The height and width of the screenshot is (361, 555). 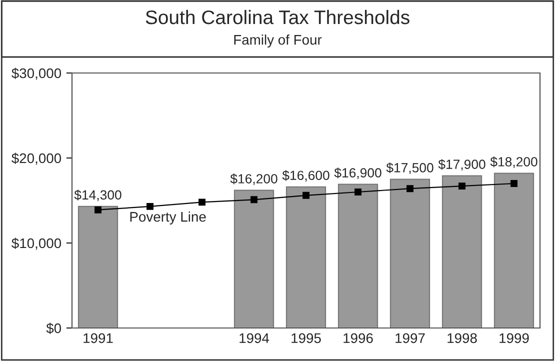 I want to click on data-label: $16,200, so click(x=254, y=179).